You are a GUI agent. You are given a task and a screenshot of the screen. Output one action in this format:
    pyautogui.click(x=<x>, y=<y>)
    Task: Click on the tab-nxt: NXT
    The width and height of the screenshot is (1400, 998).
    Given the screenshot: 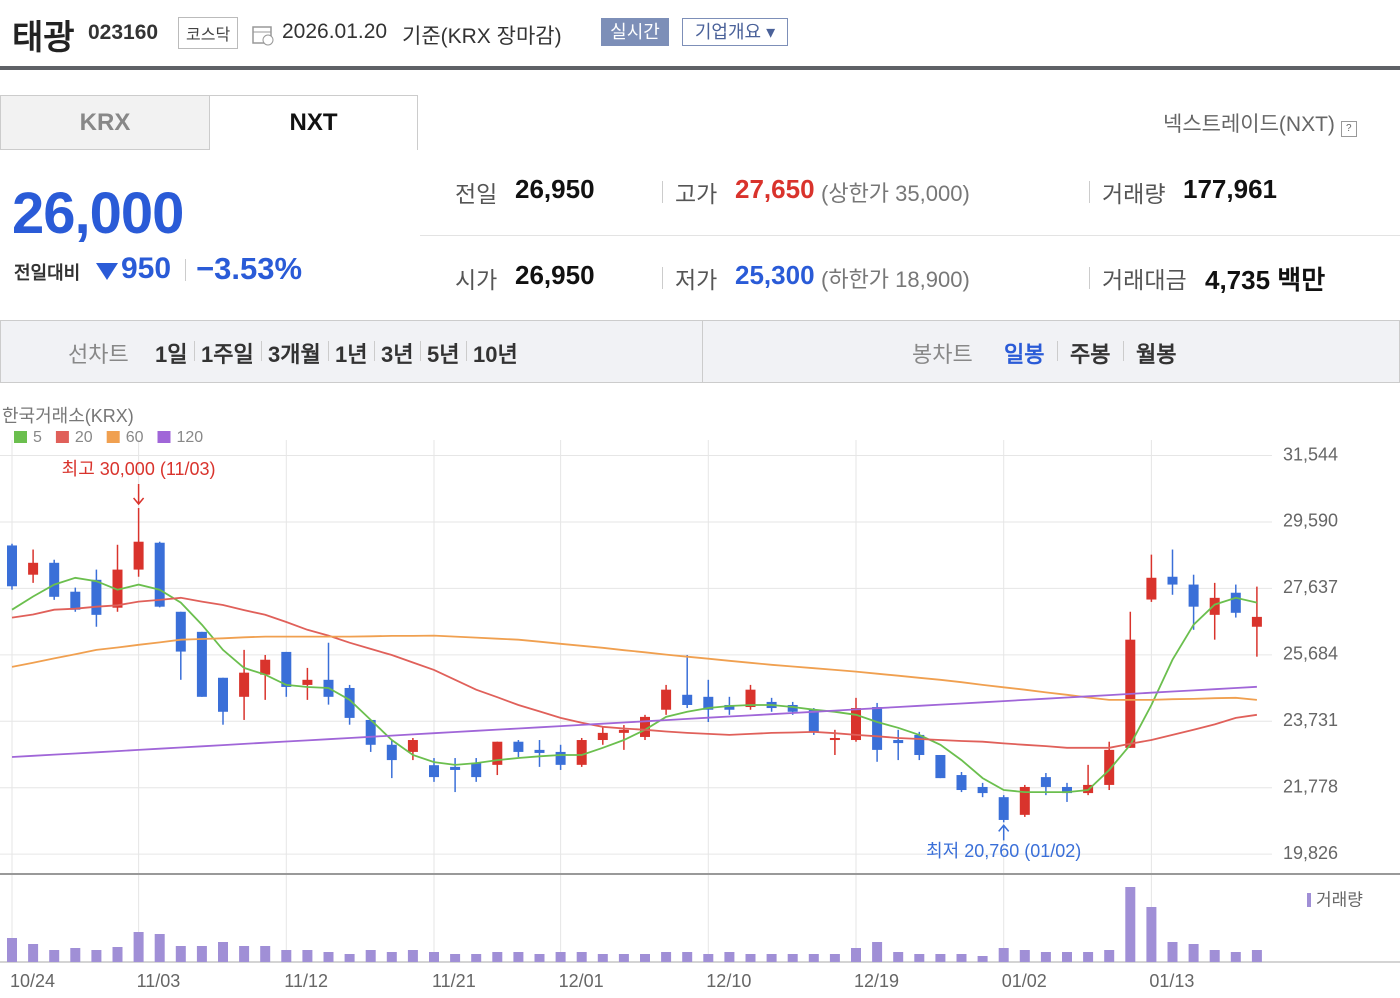 What is the action you would take?
    pyautogui.click(x=314, y=122)
    